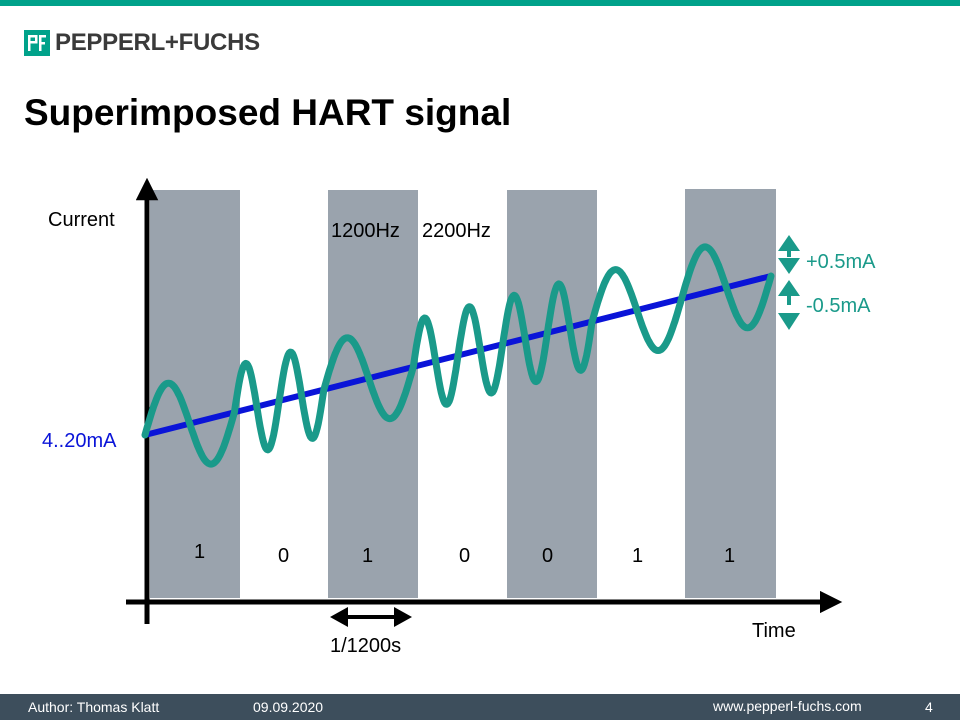 This screenshot has height=720, width=960. I want to click on period-label: 1/1200s, so click(365, 646).